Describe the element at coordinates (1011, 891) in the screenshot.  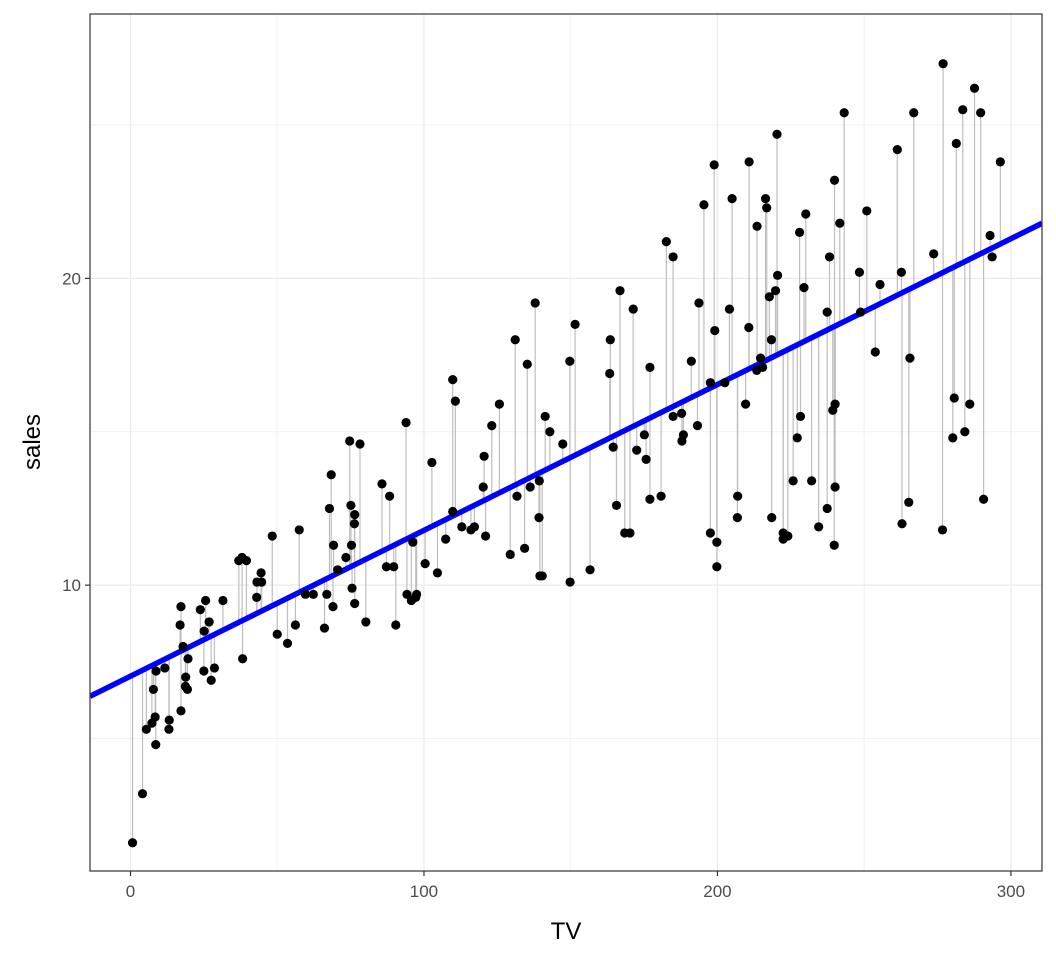
I see `x-tick-label: 300` at that location.